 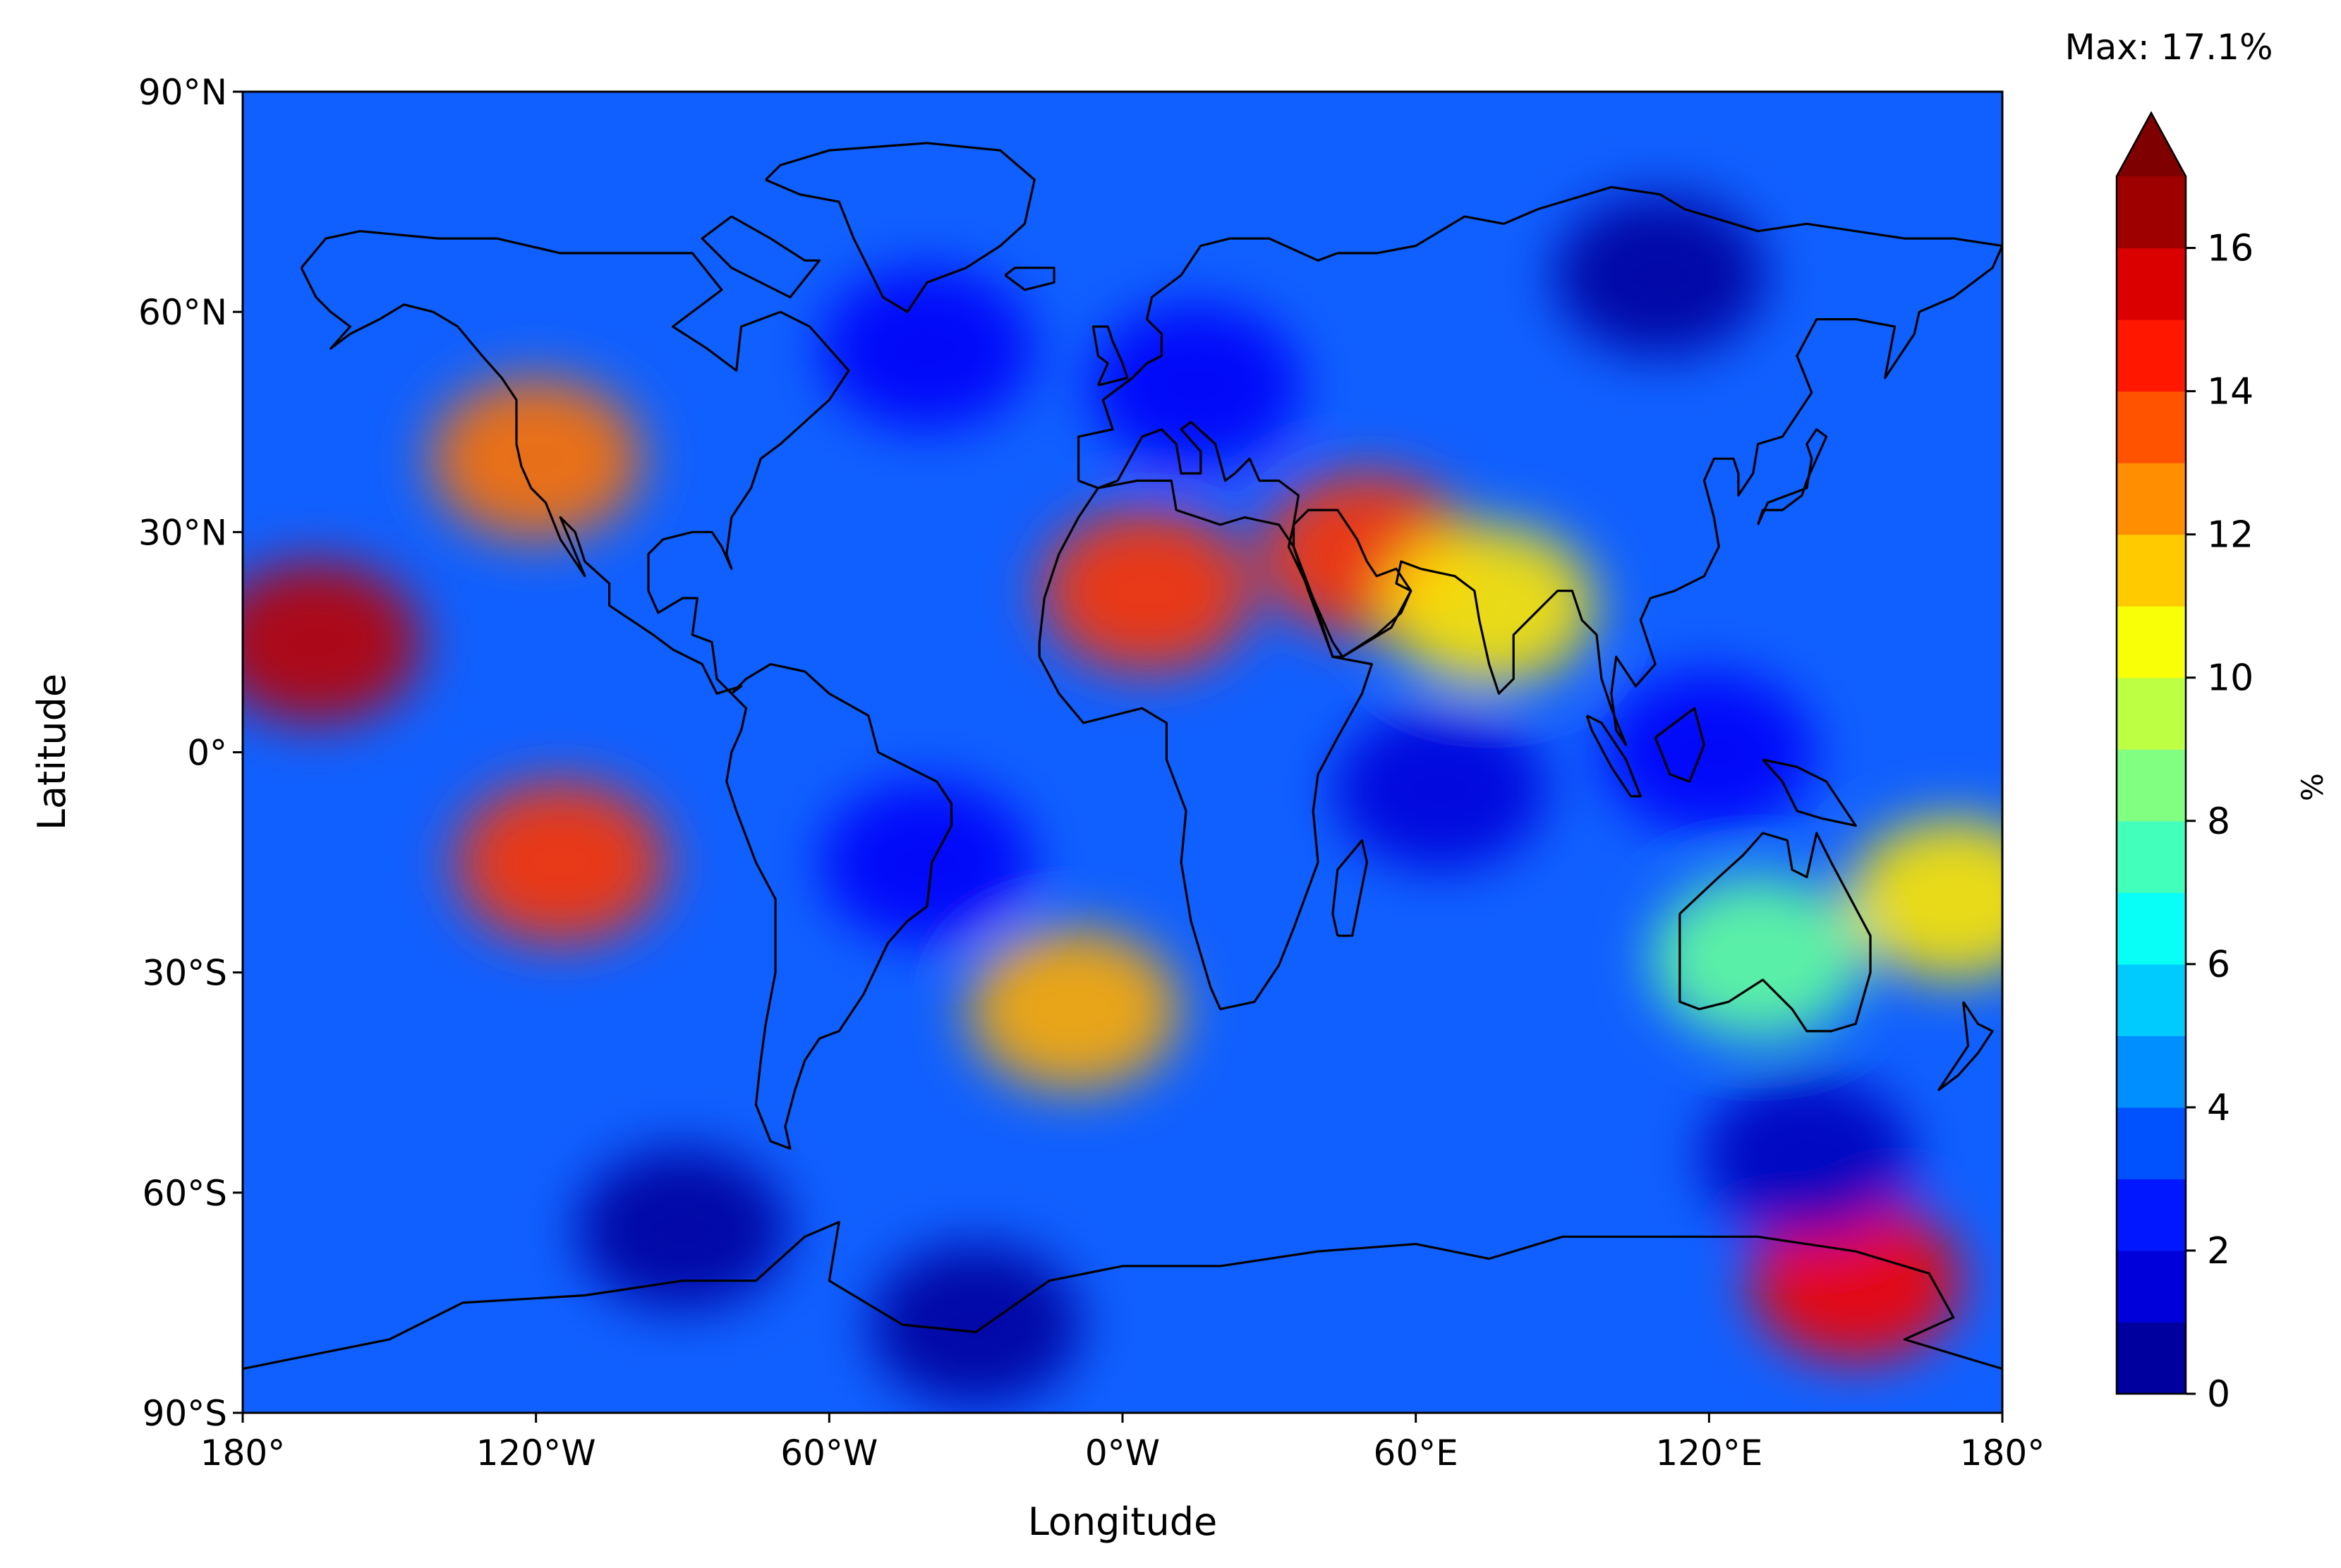 What do you see at coordinates (2230, 249) in the screenshot?
I see `colorbar-tick-label: 16` at bounding box center [2230, 249].